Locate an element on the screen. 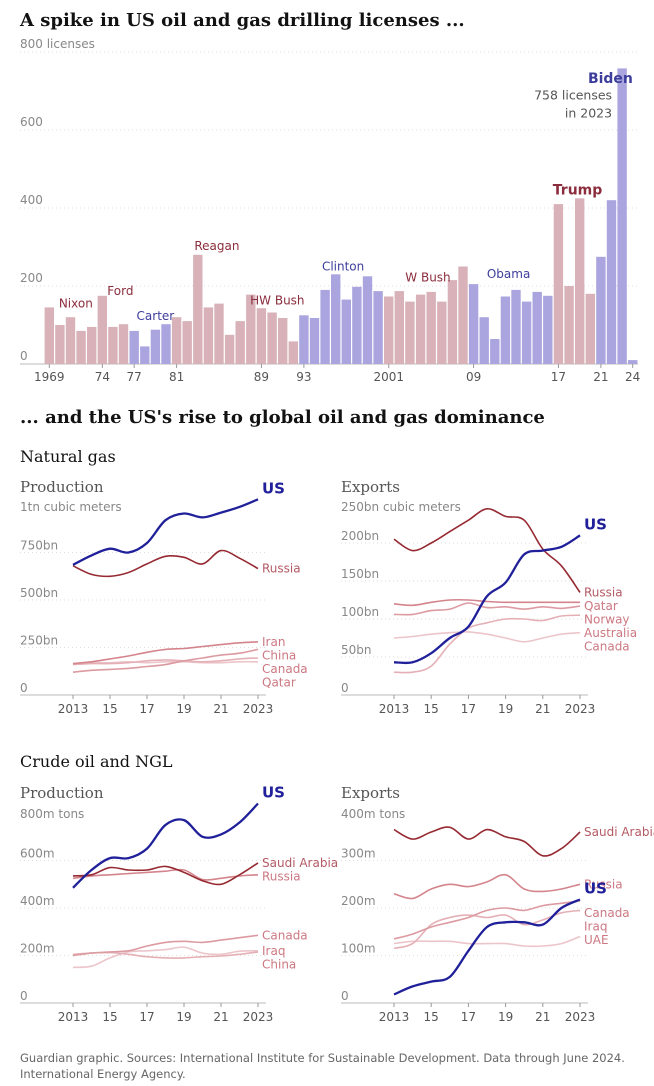 This screenshot has width=654, height=1086. bar-1991 is located at coordinates (283, 341).